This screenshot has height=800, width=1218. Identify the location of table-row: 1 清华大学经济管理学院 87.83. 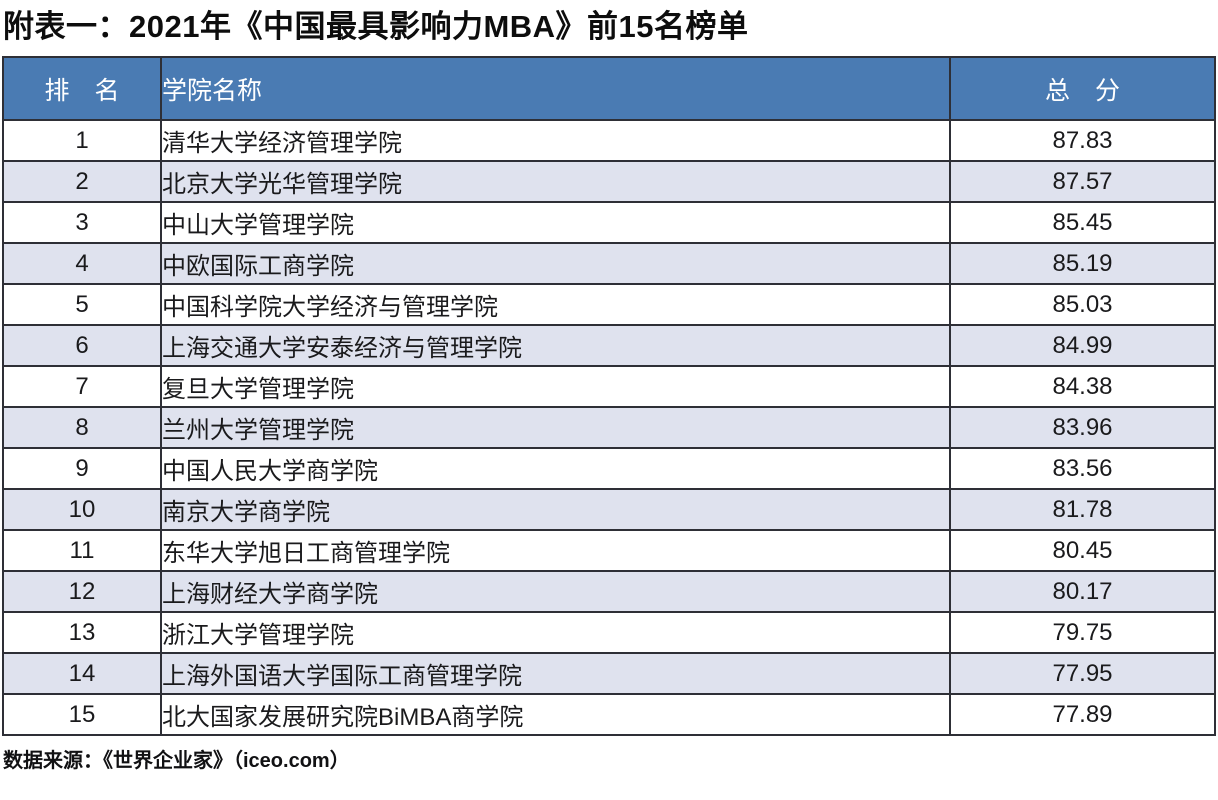
(609, 140).